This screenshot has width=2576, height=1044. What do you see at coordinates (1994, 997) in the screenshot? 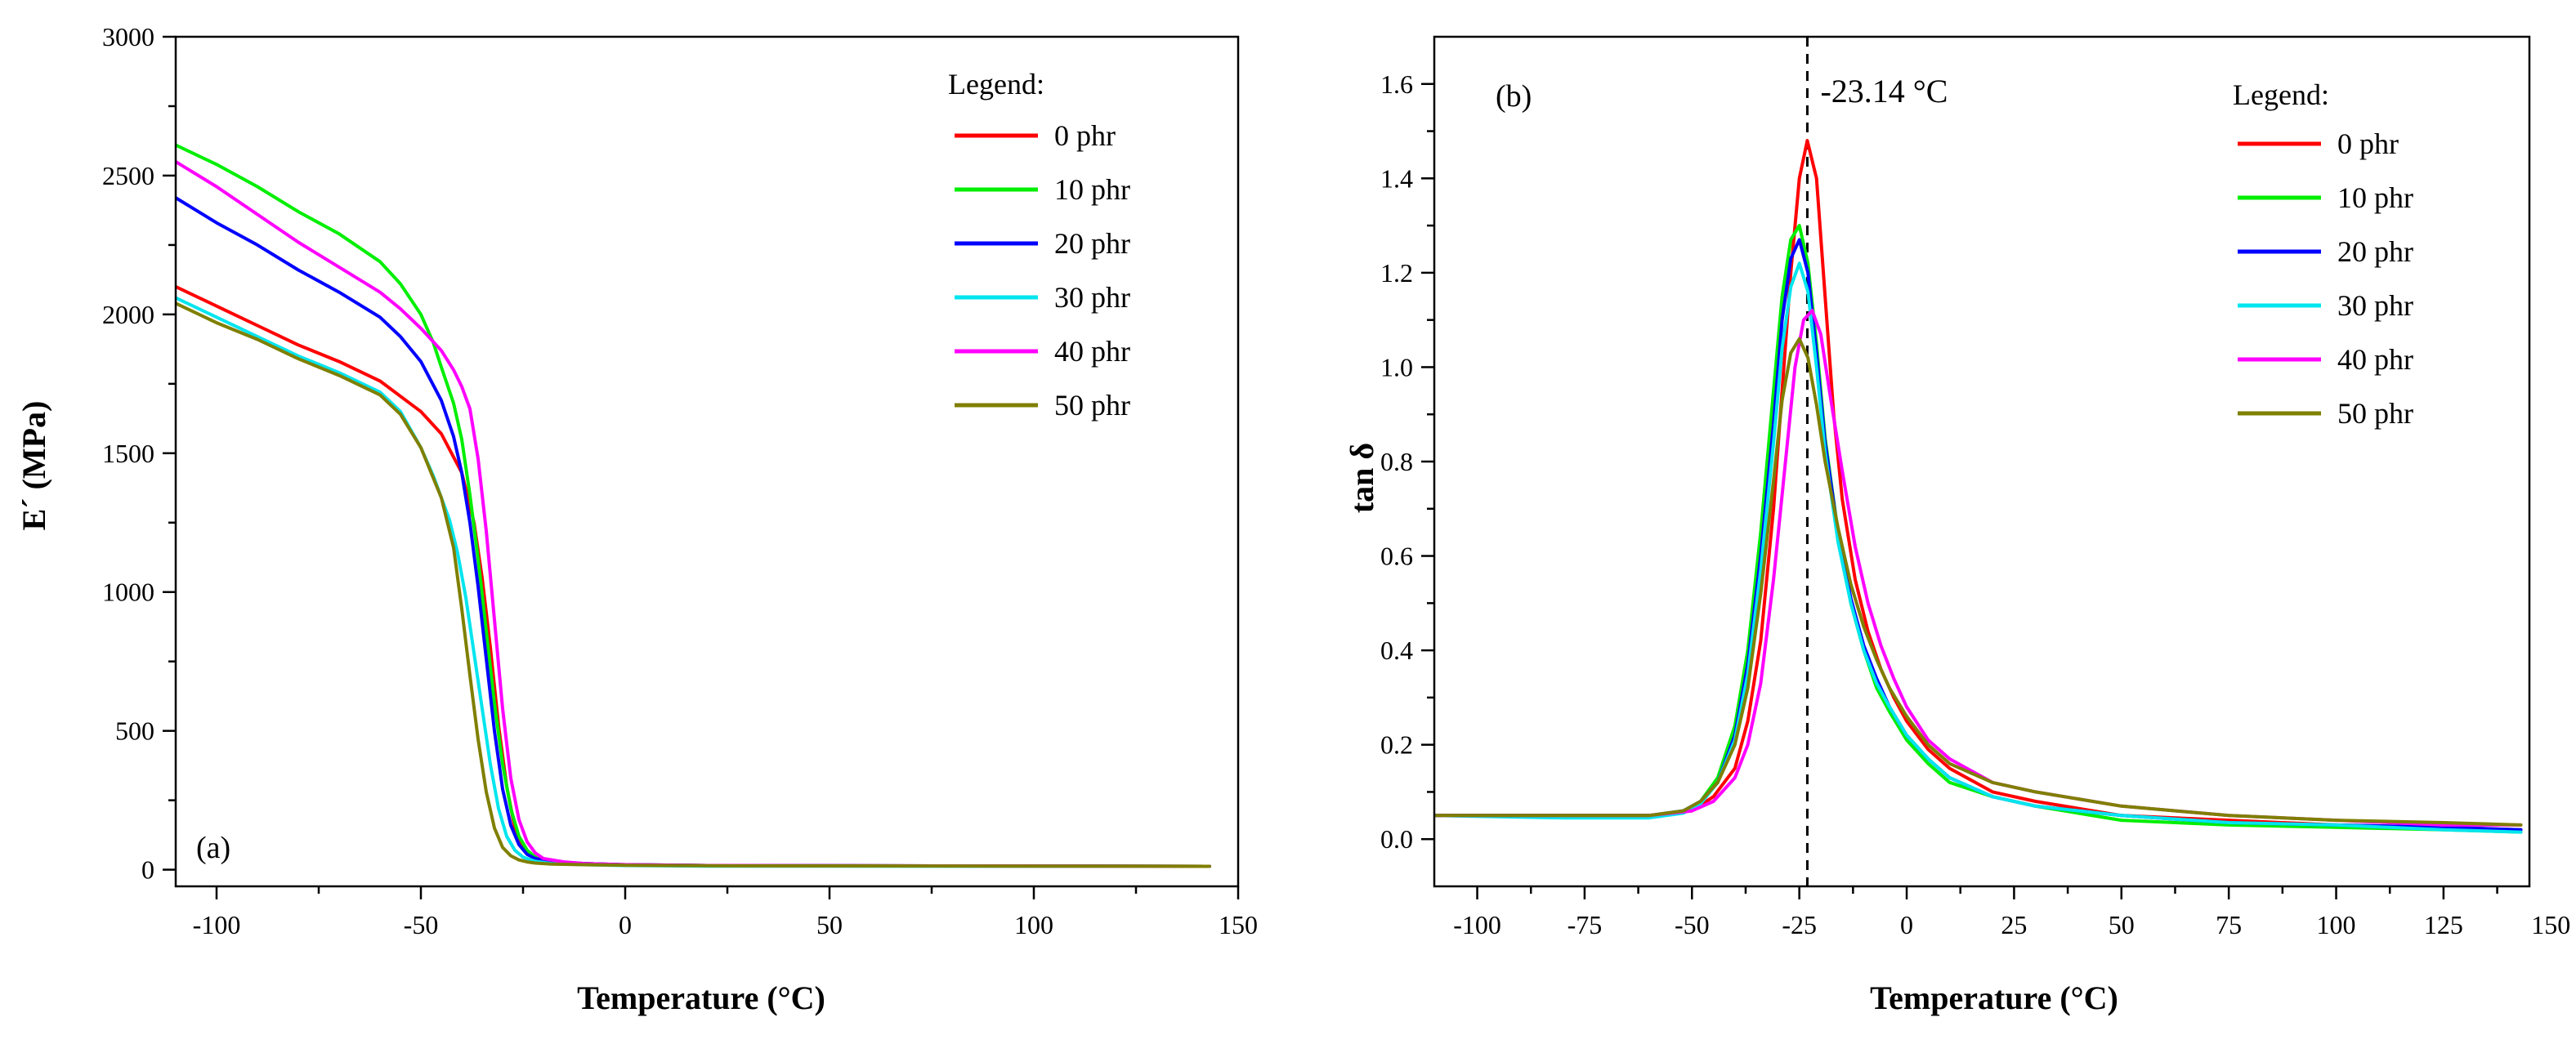
I see `x-axis-title-b: Temperature (°C)` at bounding box center [1994, 997].